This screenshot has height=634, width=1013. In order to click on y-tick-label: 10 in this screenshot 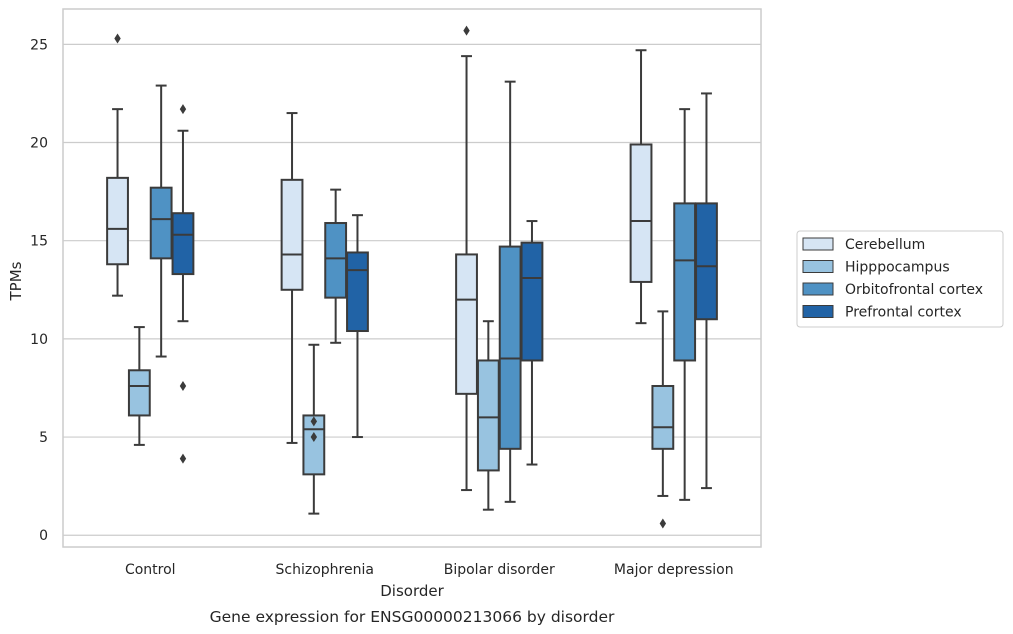, I will do `click(39, 340)`.